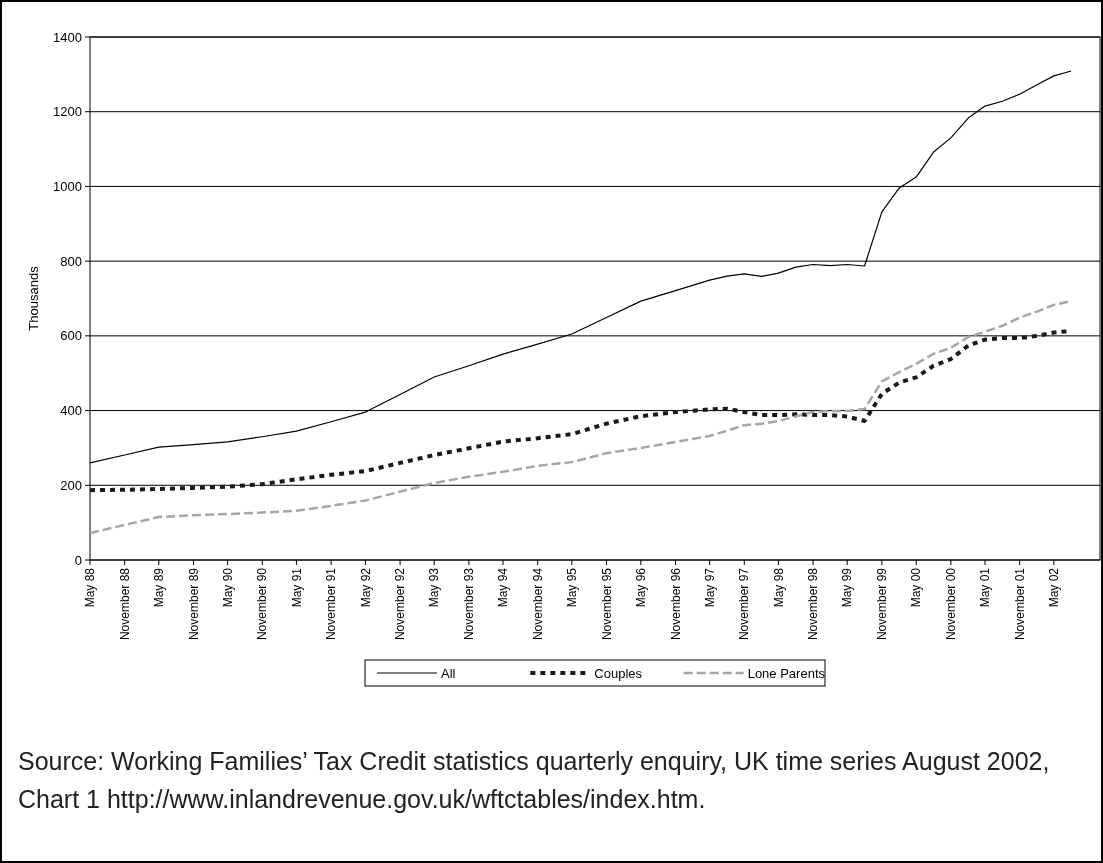 The image size is (1103, 863). I want to click on x-tick-label: May 01, so click(985, 587).